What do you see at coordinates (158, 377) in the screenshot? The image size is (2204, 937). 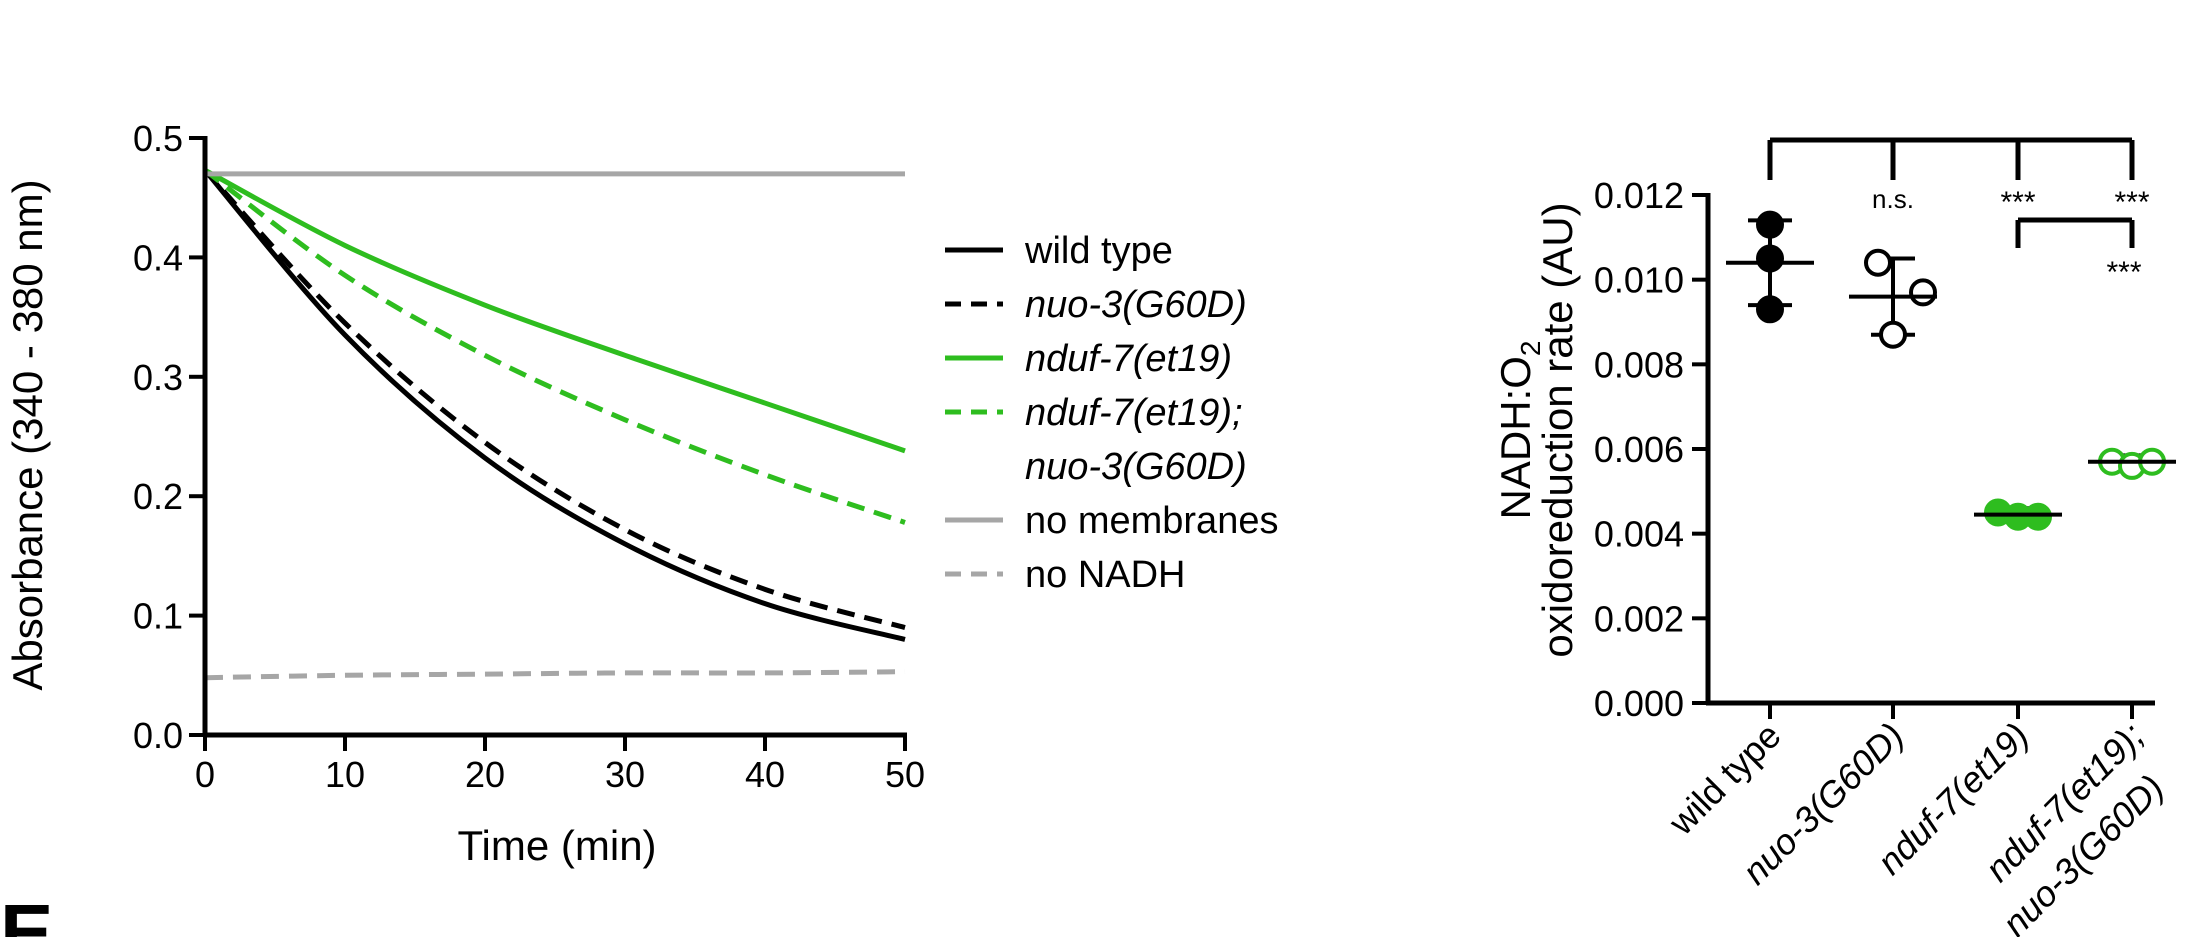 I see `y-tick-label: 0.3` at bounding box center [158, 377].